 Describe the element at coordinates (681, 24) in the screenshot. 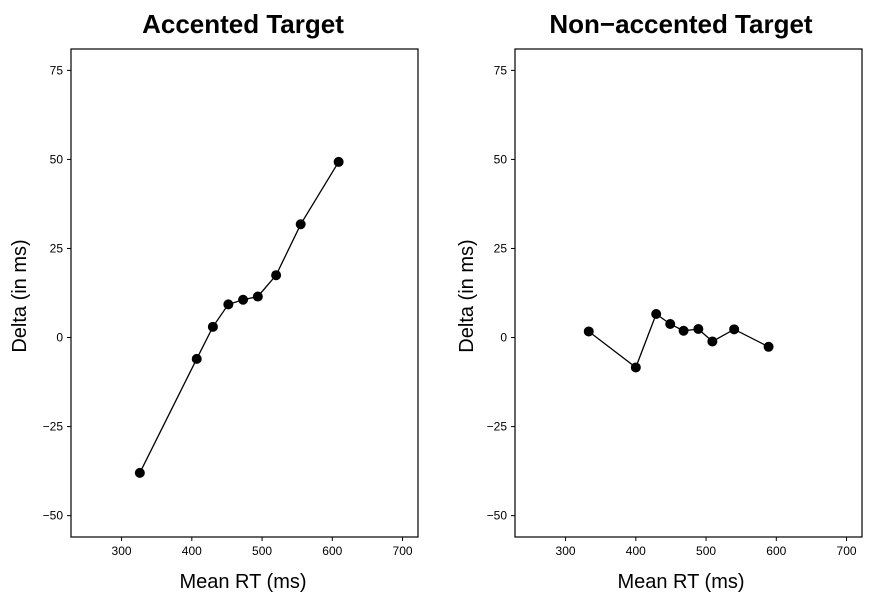

I see `chart-title: Non−accented Target` at that location.